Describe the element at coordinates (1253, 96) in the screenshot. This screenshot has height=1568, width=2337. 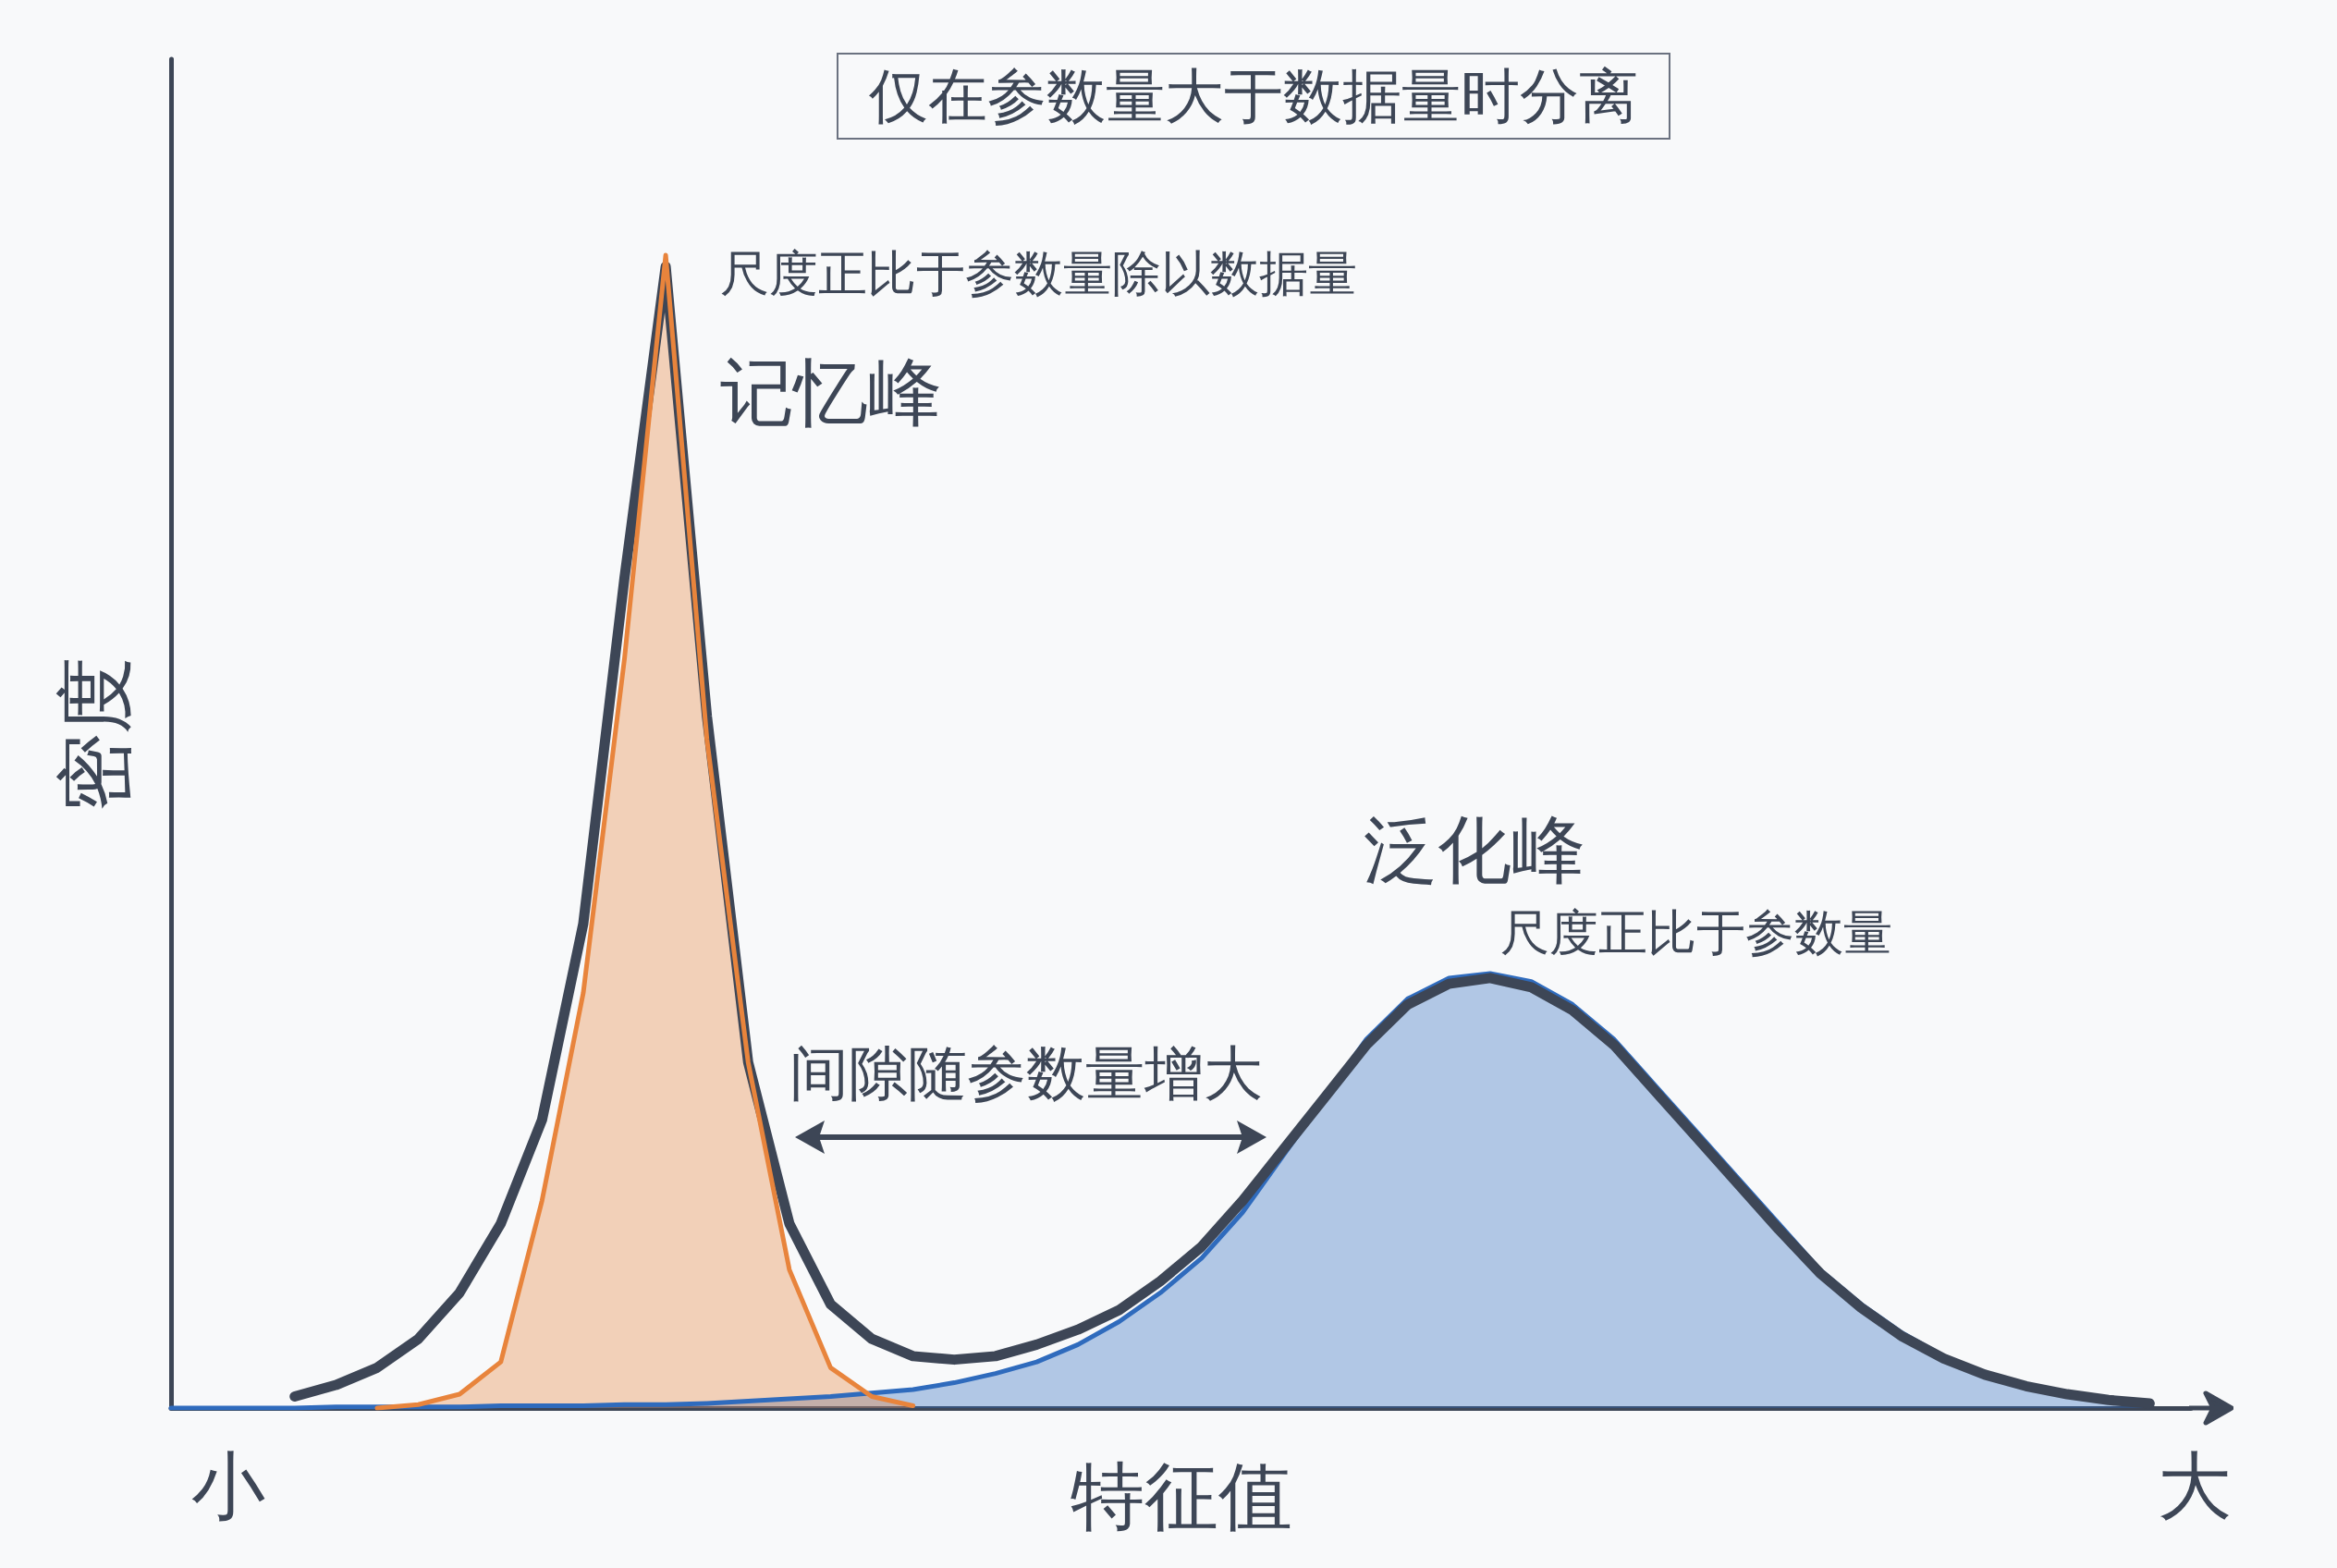
I see `chart-title: 仅在参数量大于数据量时分离` at that location.